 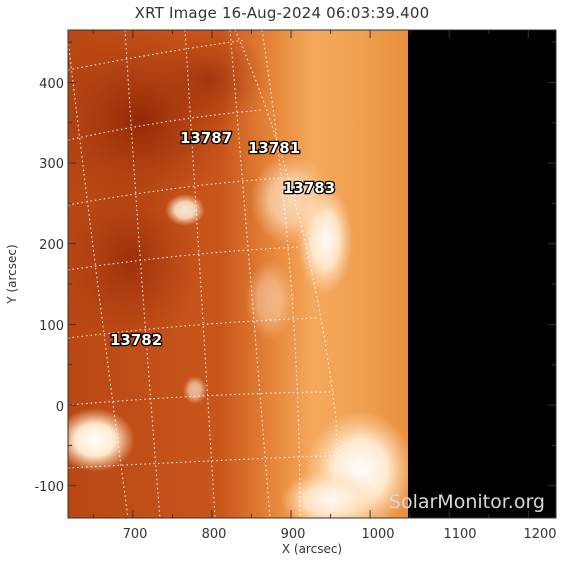 I want to click on x-axis-title: X (arcsec), so click(x=312, y=549).